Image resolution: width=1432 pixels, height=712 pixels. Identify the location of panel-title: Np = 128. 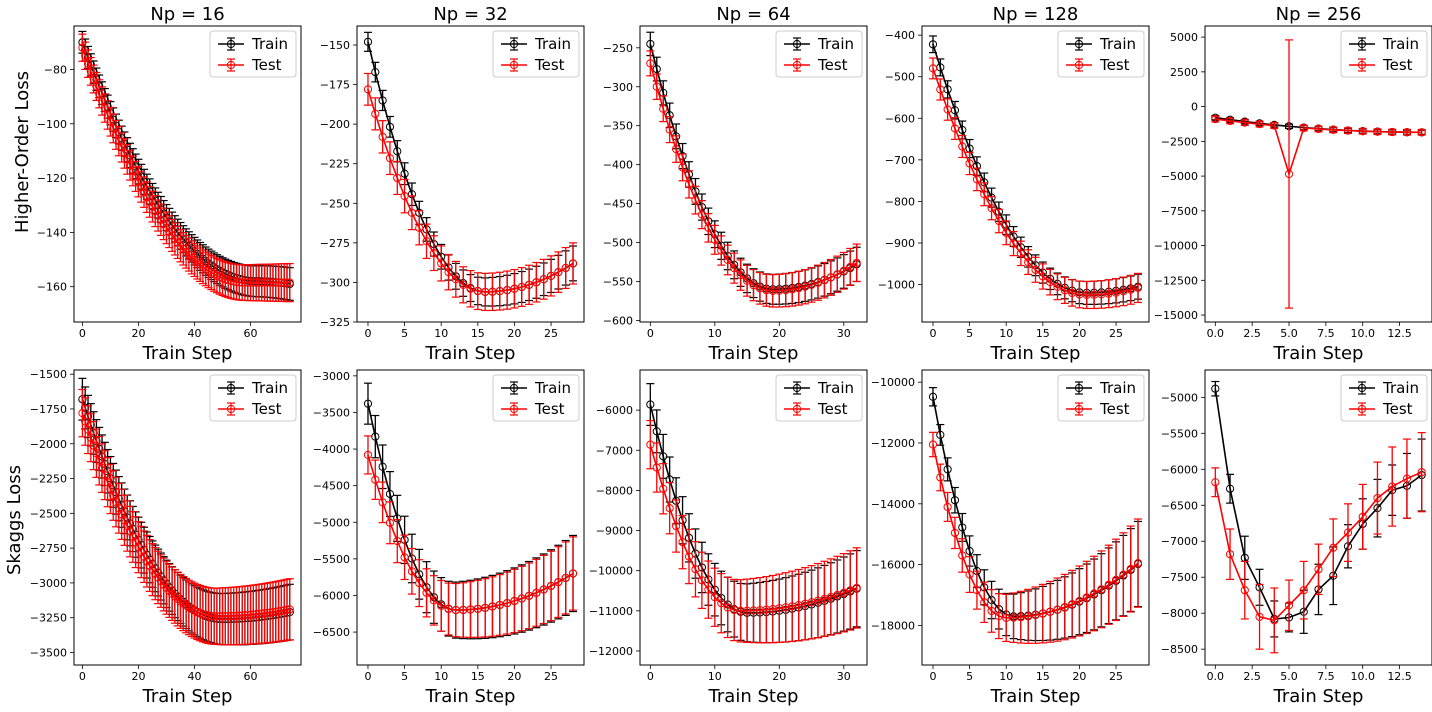
(1036, 14).